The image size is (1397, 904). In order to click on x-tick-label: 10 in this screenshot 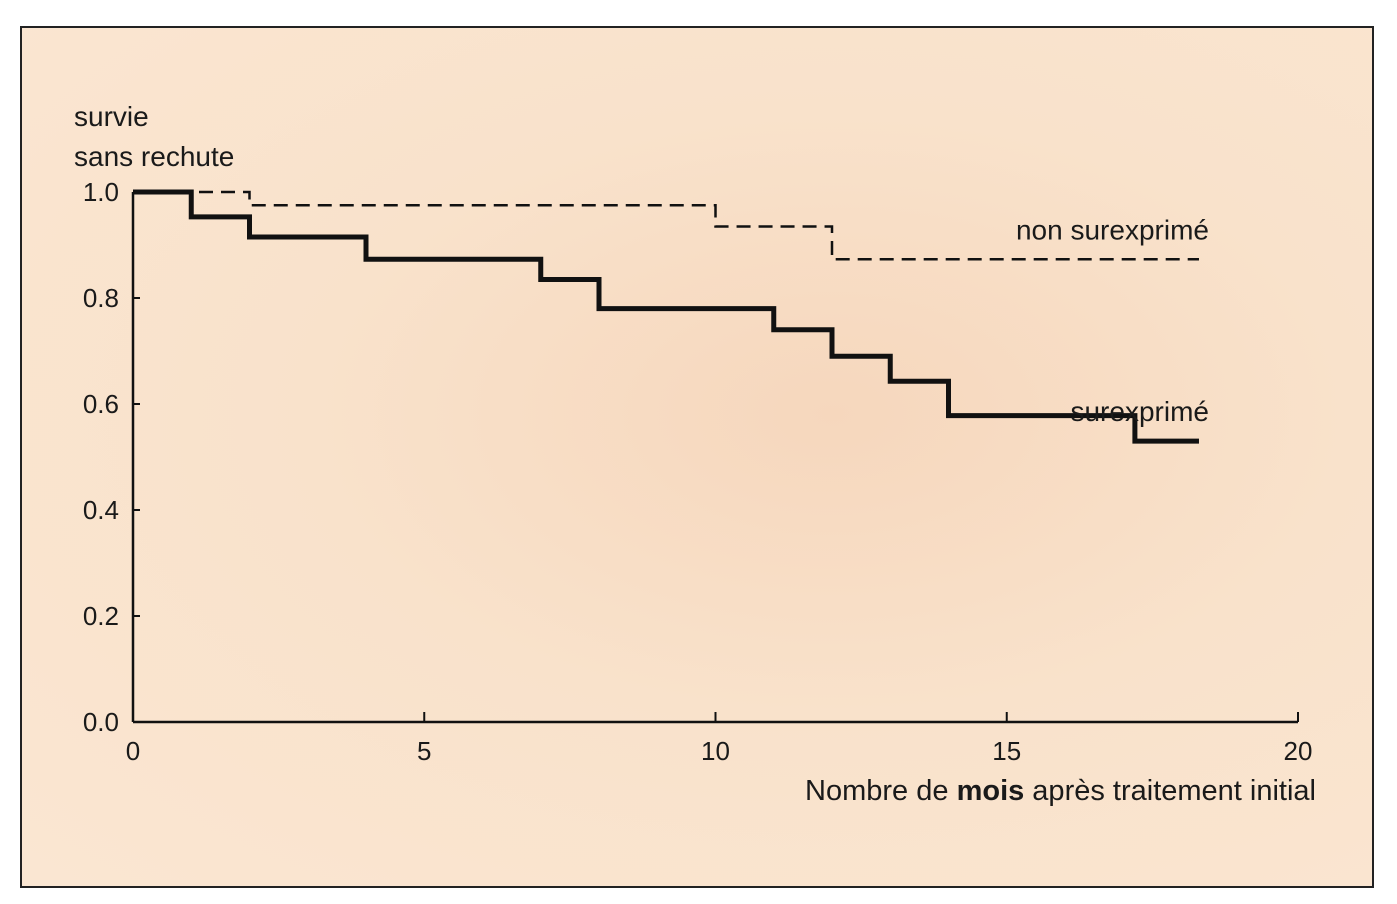, I will do `click(715, 751)`.